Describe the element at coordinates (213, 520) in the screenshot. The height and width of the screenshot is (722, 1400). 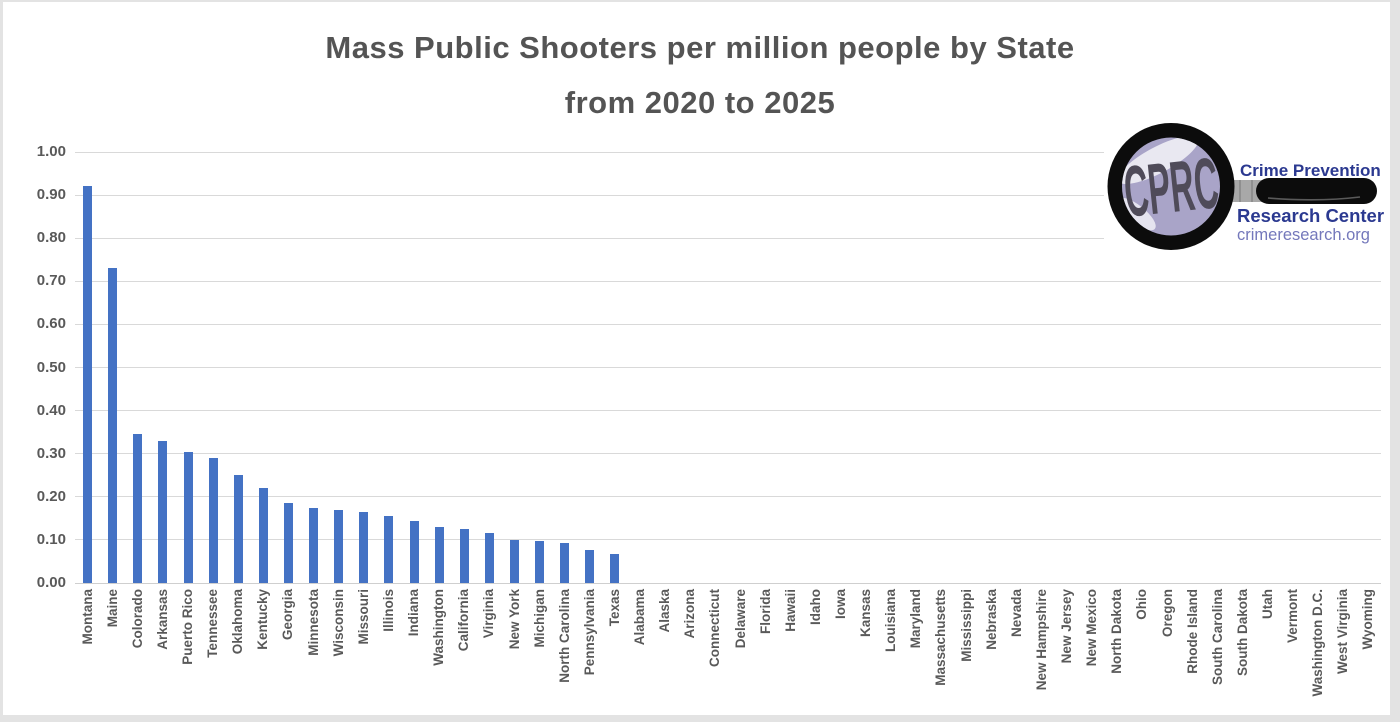
I see `bar-tennessee` at that location.